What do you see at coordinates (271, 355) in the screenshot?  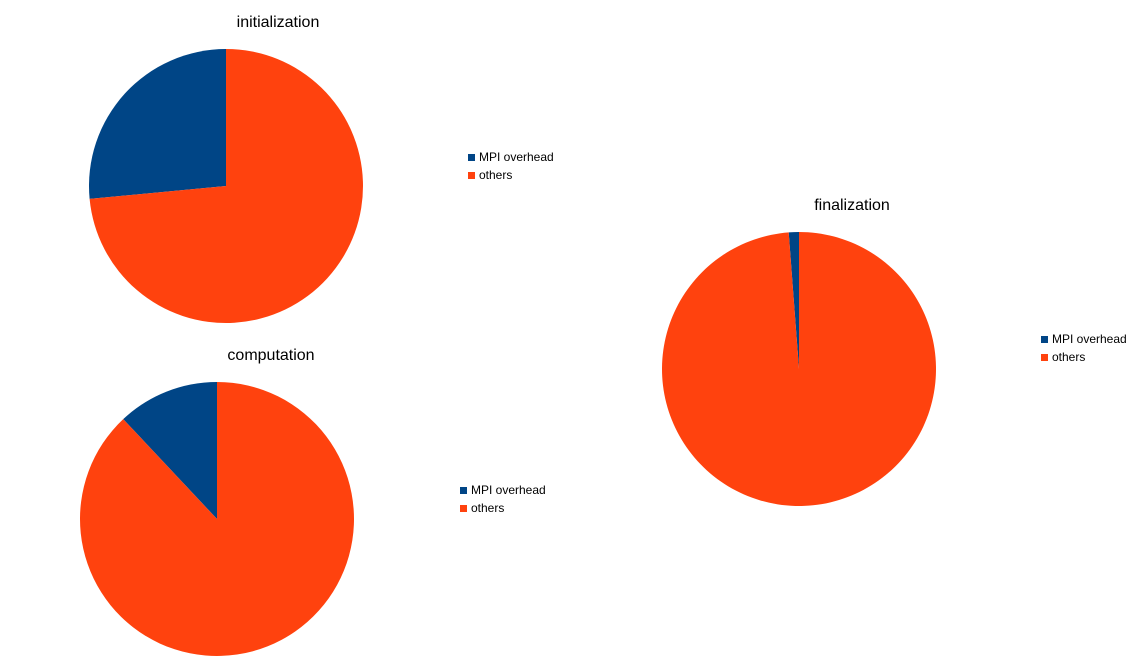 I see `chart-title: computation` at bounding box center [271, 355].